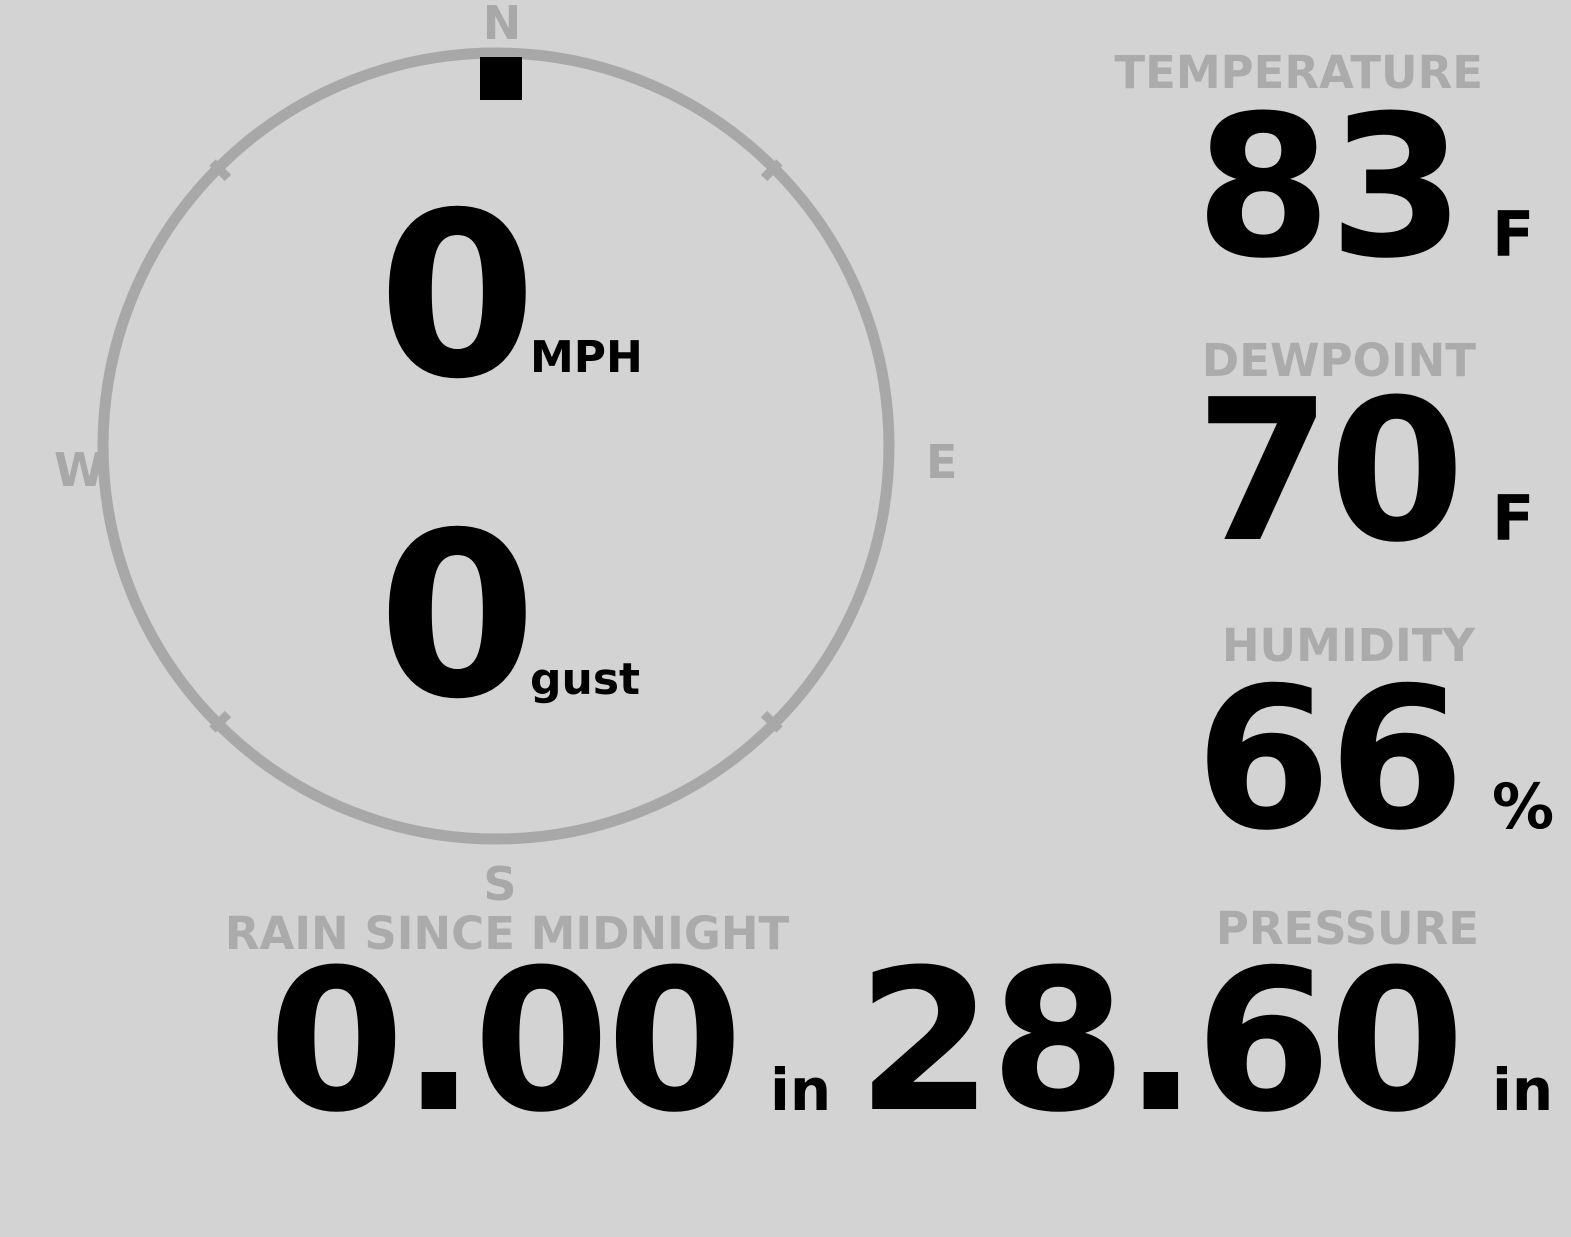 The image size is (1571, 1237). I want to click on rain-unit: in, so click(801, 1090).